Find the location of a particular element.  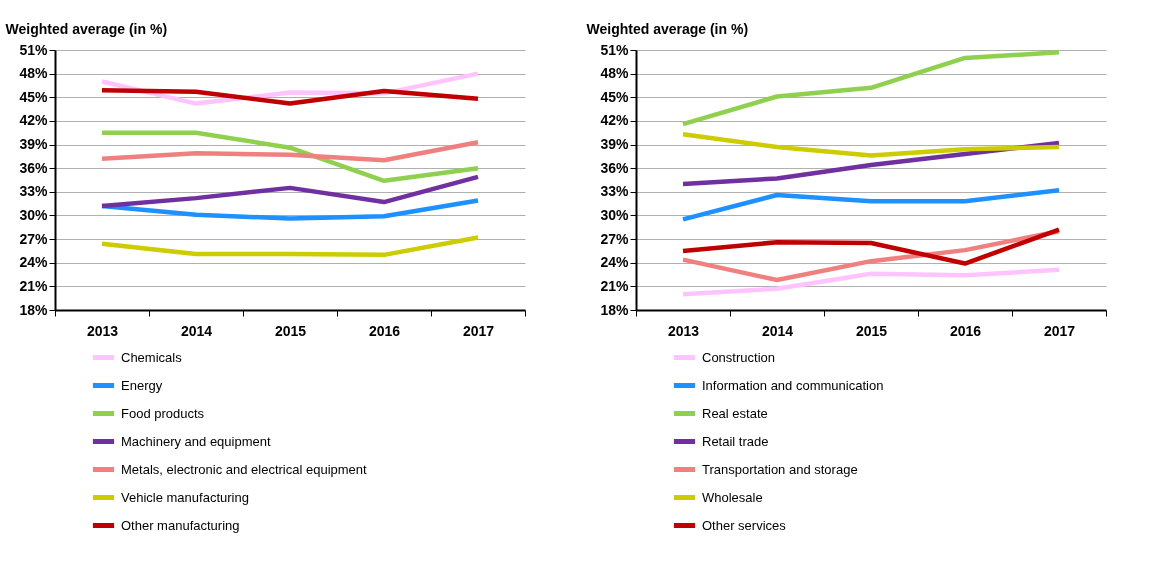

legend-label: Machinery and equipment is located at coordinates (196, 441).